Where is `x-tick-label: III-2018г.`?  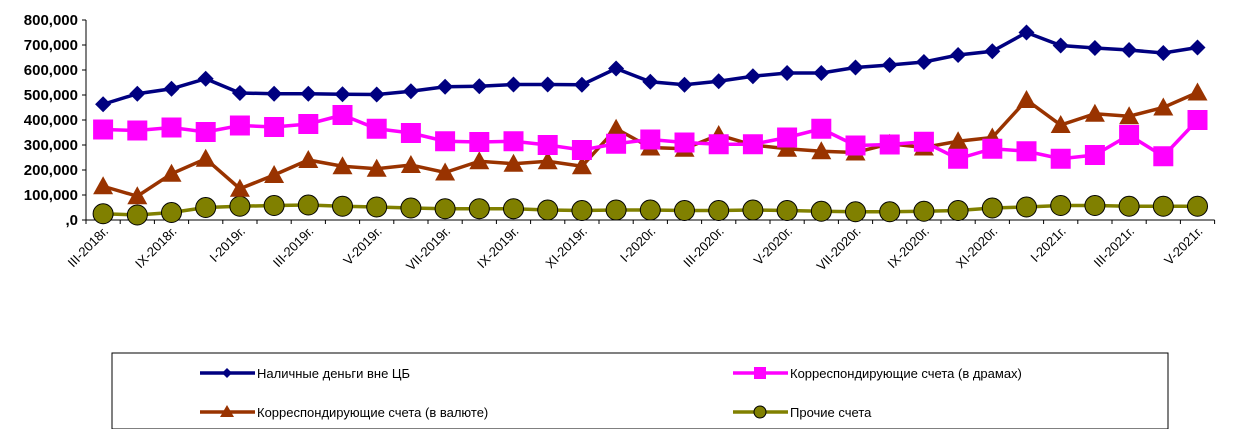 x-tick-label: III-2018г. is located at coordinates (88, 247).